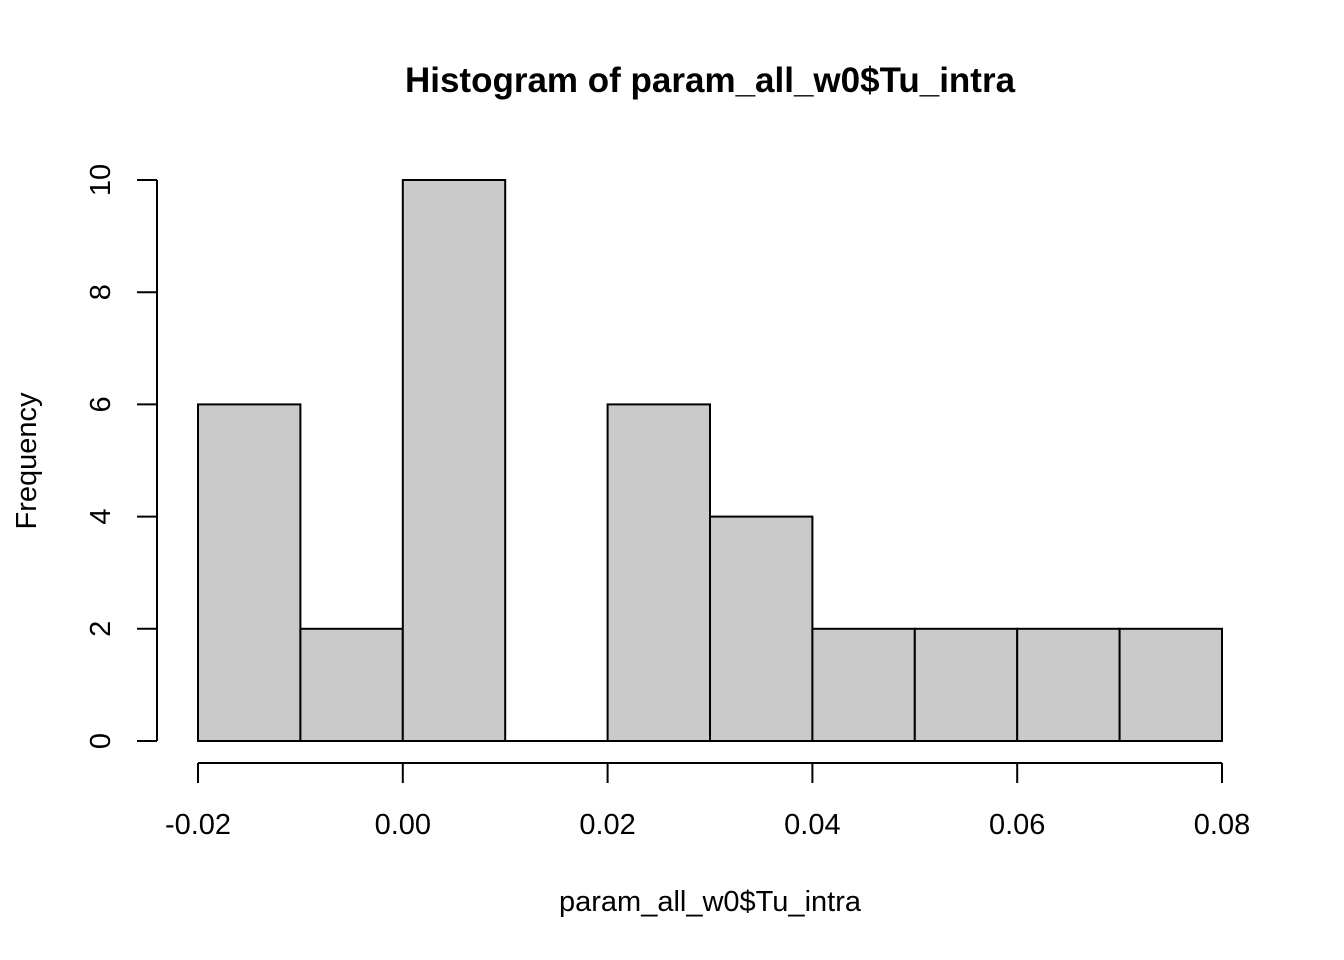 This screenshot has width=1344, height=960. What do you see at coordinates (710, 902) in the screenshot?
I see `x-axis-label: param_all_w0$Tu_intra` at bounding box center [710, 902].